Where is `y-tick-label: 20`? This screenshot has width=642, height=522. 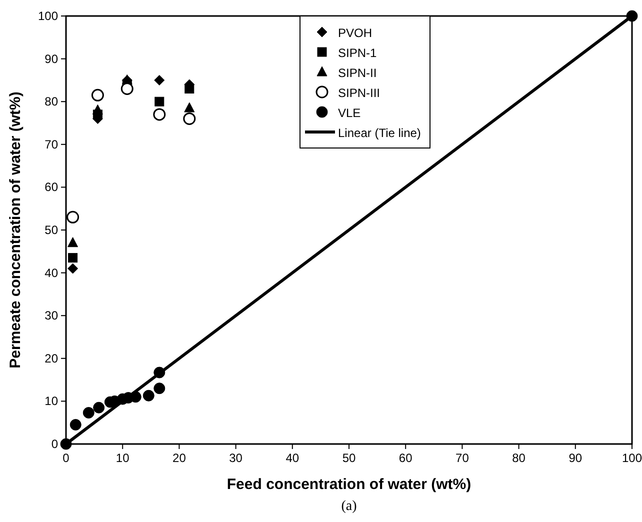
y-tick-label: 20 is located at coordinates (51, 358).